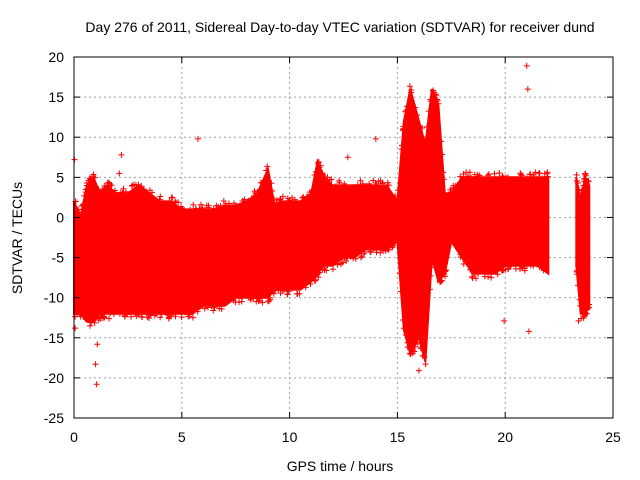 The width and height of the screenshot is (640, 480). Describe the element at coordinates (56, 57) in the screenshot. I see `y-tick-label: 20` at that location.